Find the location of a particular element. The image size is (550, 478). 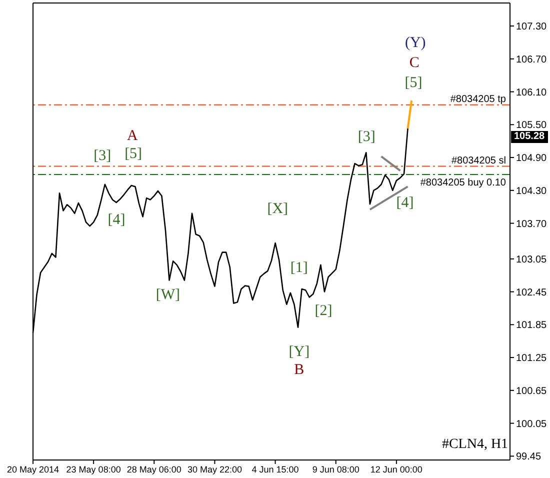

annotation: [2] is located at coordinates (323, 311).